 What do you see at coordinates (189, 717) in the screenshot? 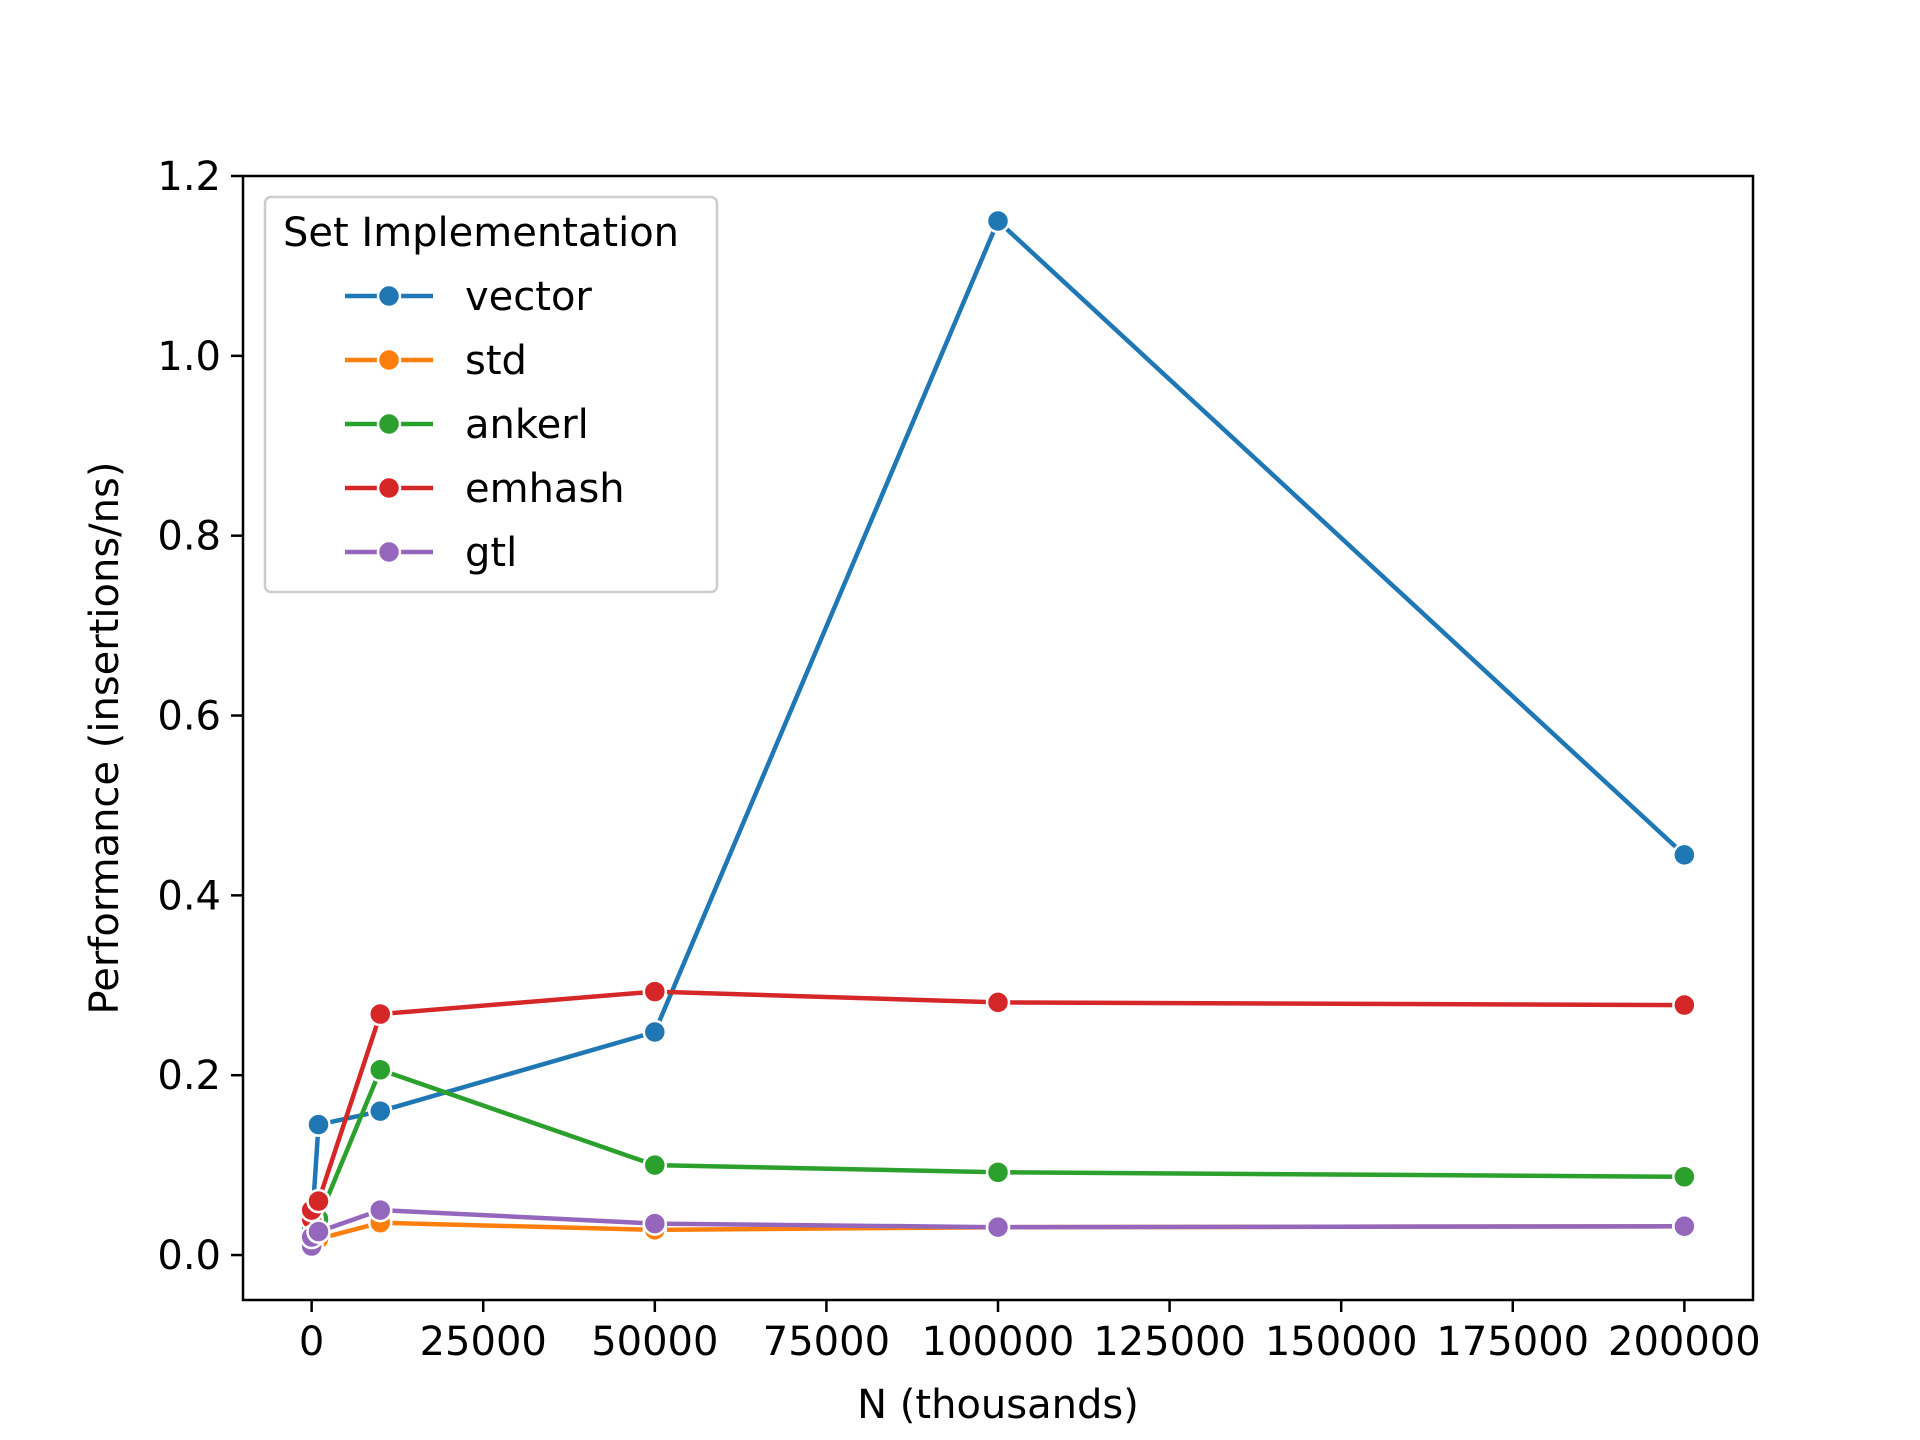
I see `y-tick-label: 0.6` at bounding box center [189, 717].